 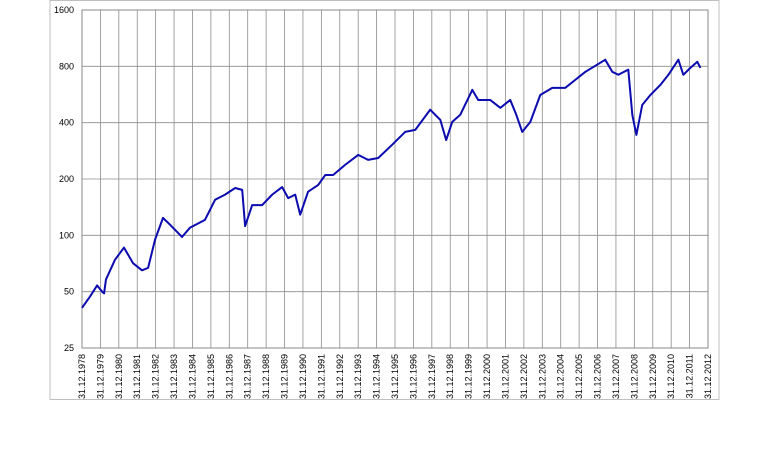 I want to click on x-tick-label: 31.12.1999, so click(x=469, y=376).